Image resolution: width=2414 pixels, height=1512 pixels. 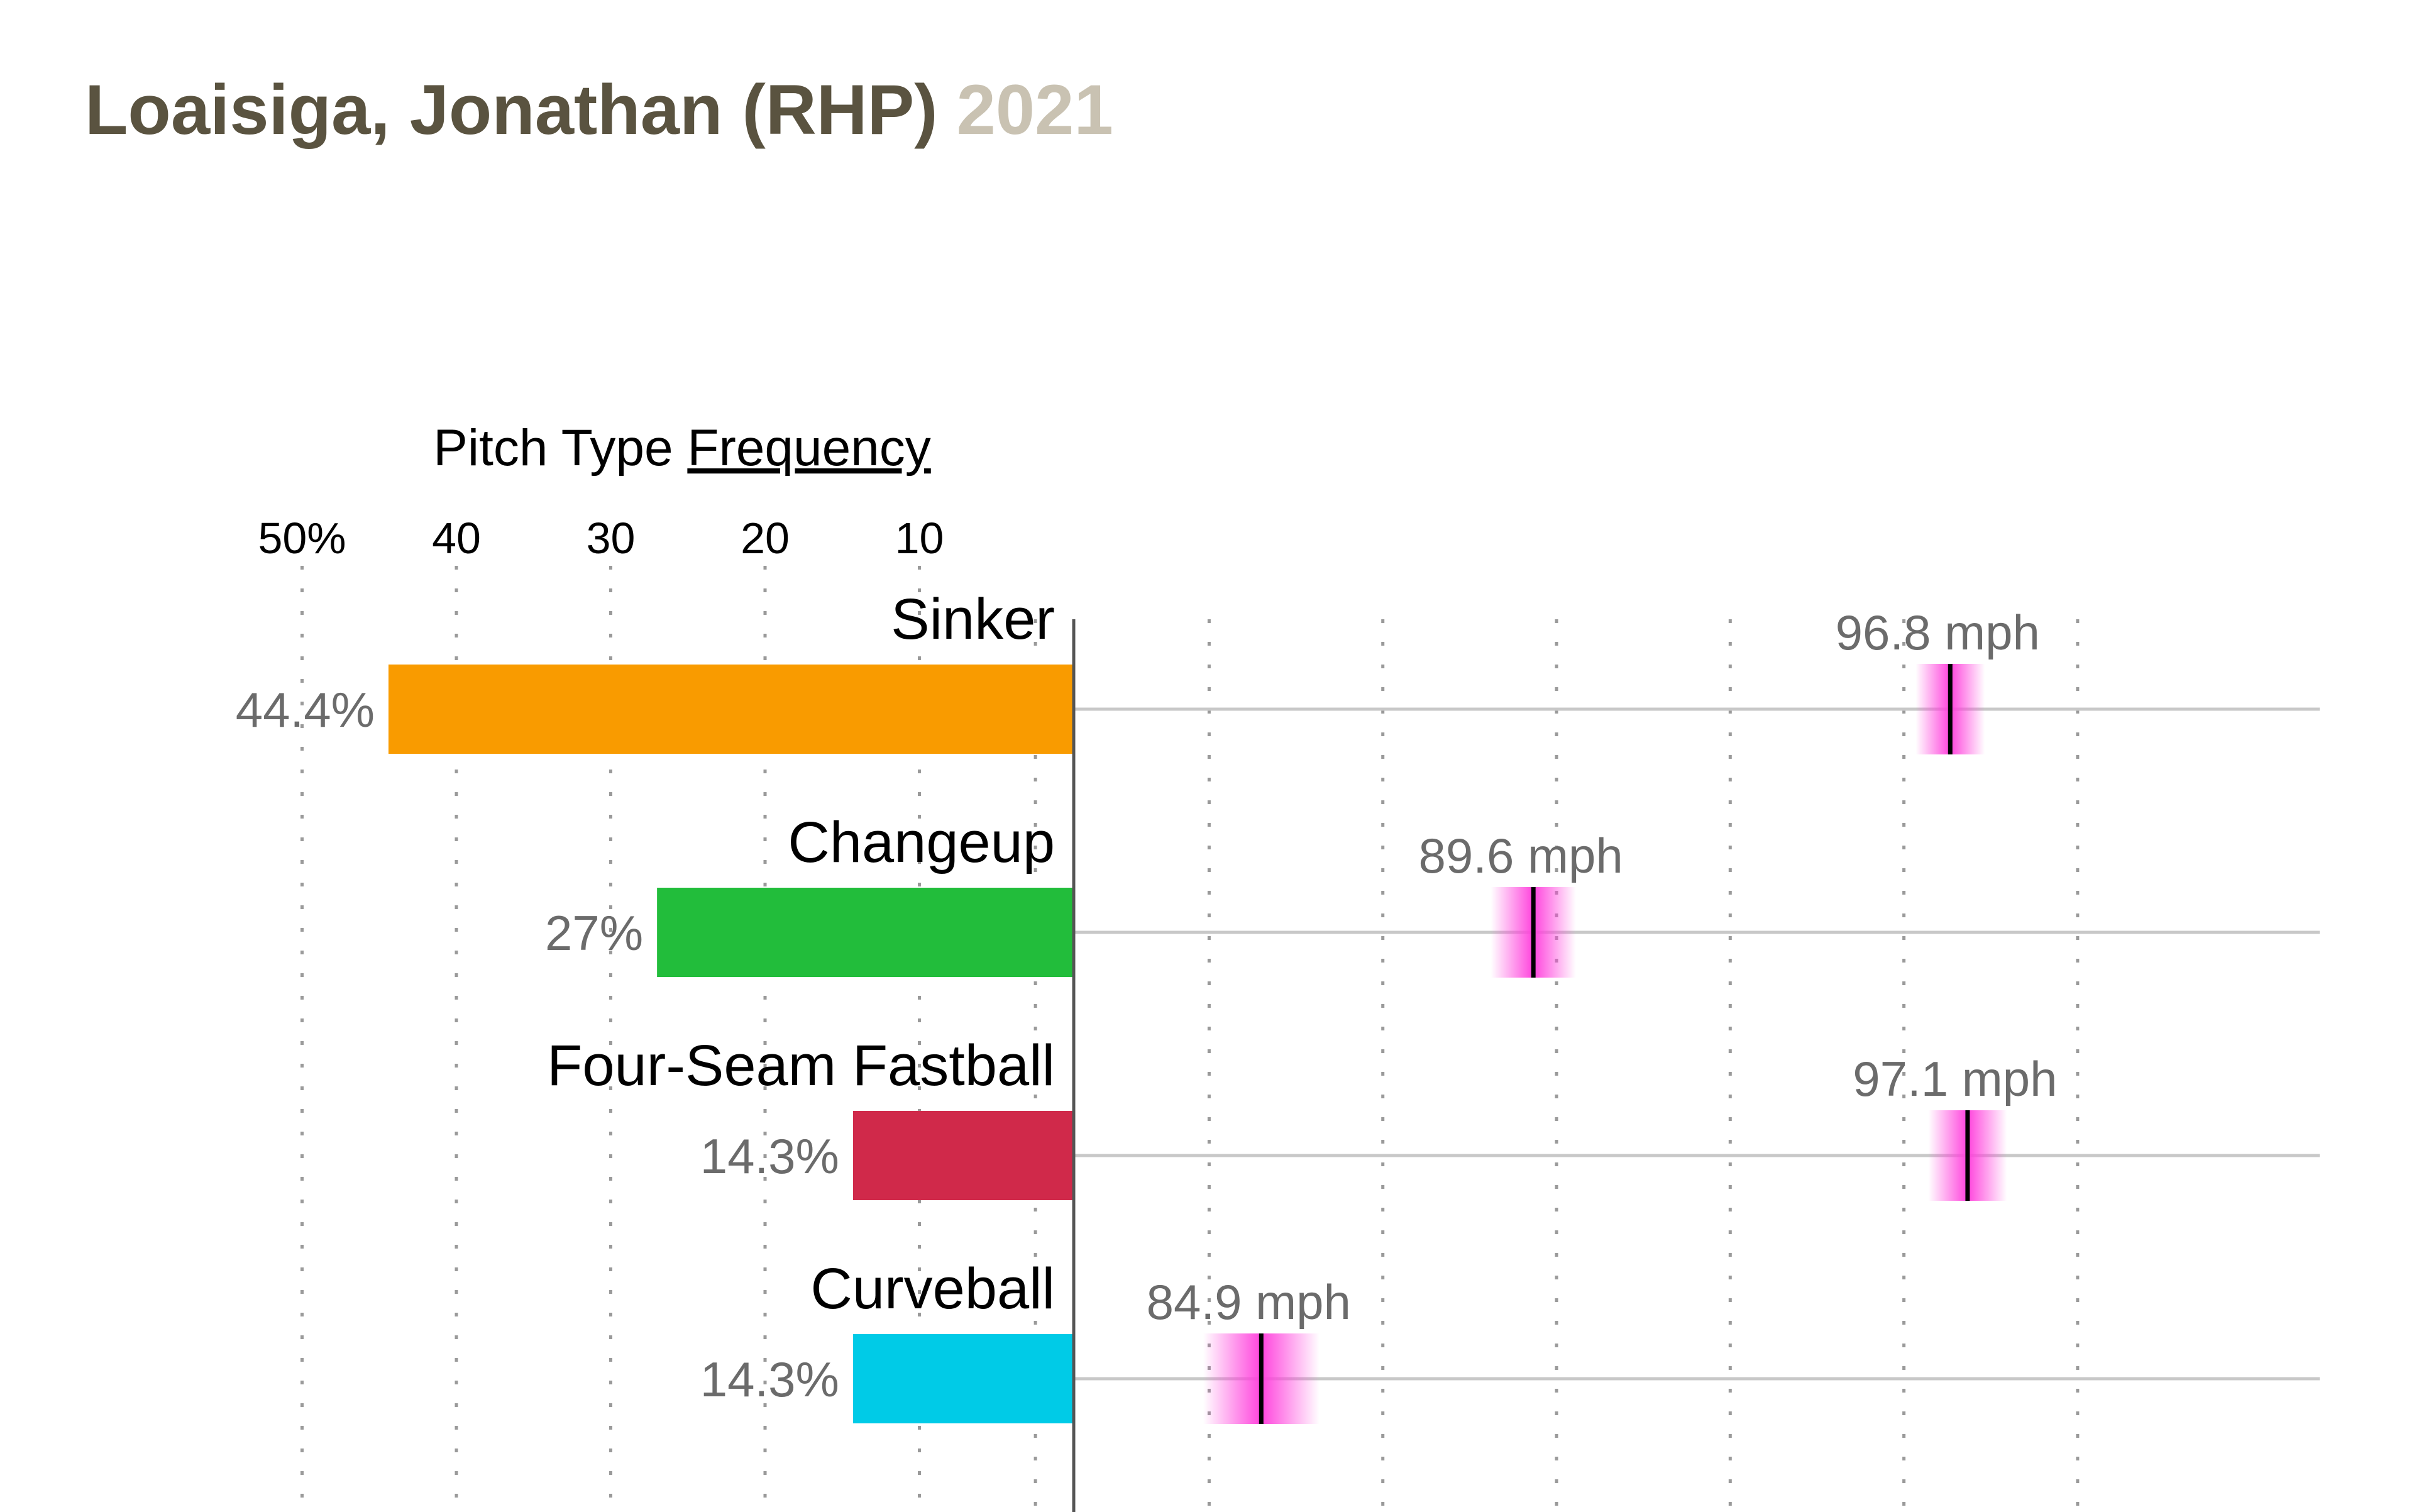 What do you see at coordinates (305, 709) in the screenshot?
I see `frequency-label-sinker: 44.4%` at bounding box center [305, 709].